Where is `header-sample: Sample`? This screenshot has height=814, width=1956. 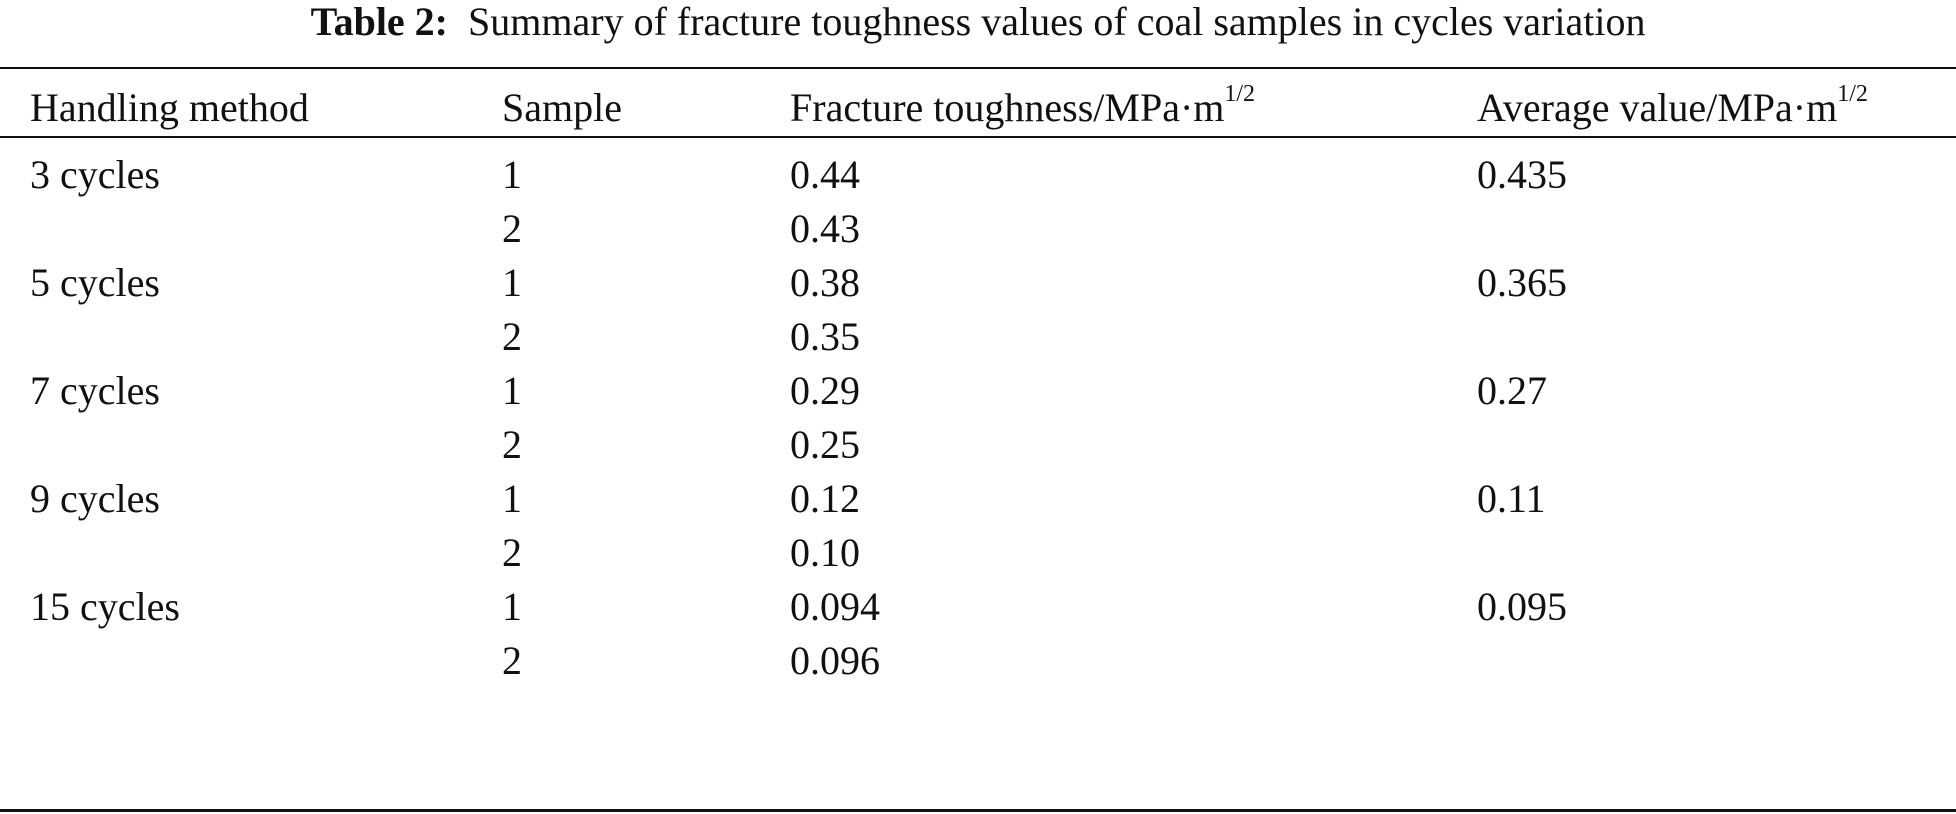
header-sample: Sample is located at coordinates (562, 107).